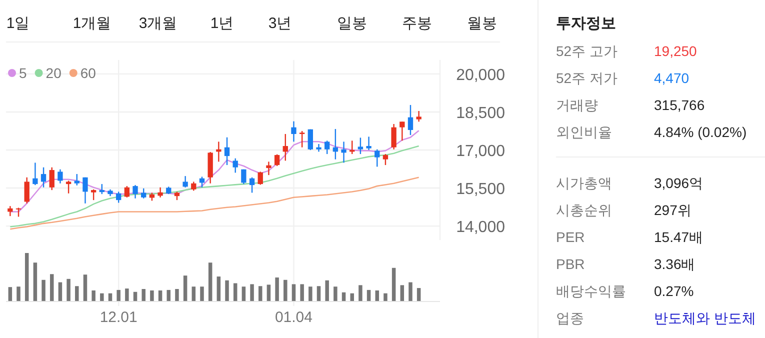  Describe the element at coordinates (293, 317) in the screenshot. I see `x-tick-label: 01.04` at that location.